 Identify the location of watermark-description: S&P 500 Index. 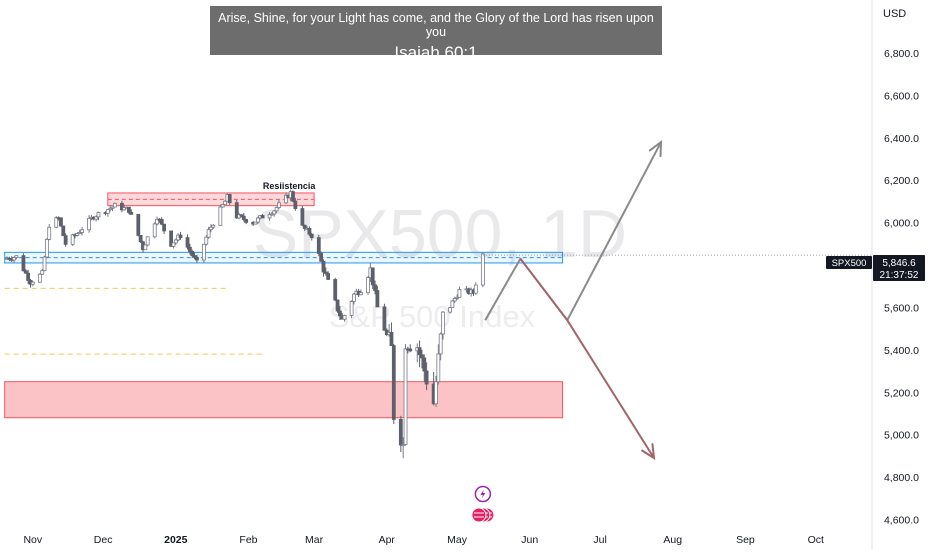
(432, 316).